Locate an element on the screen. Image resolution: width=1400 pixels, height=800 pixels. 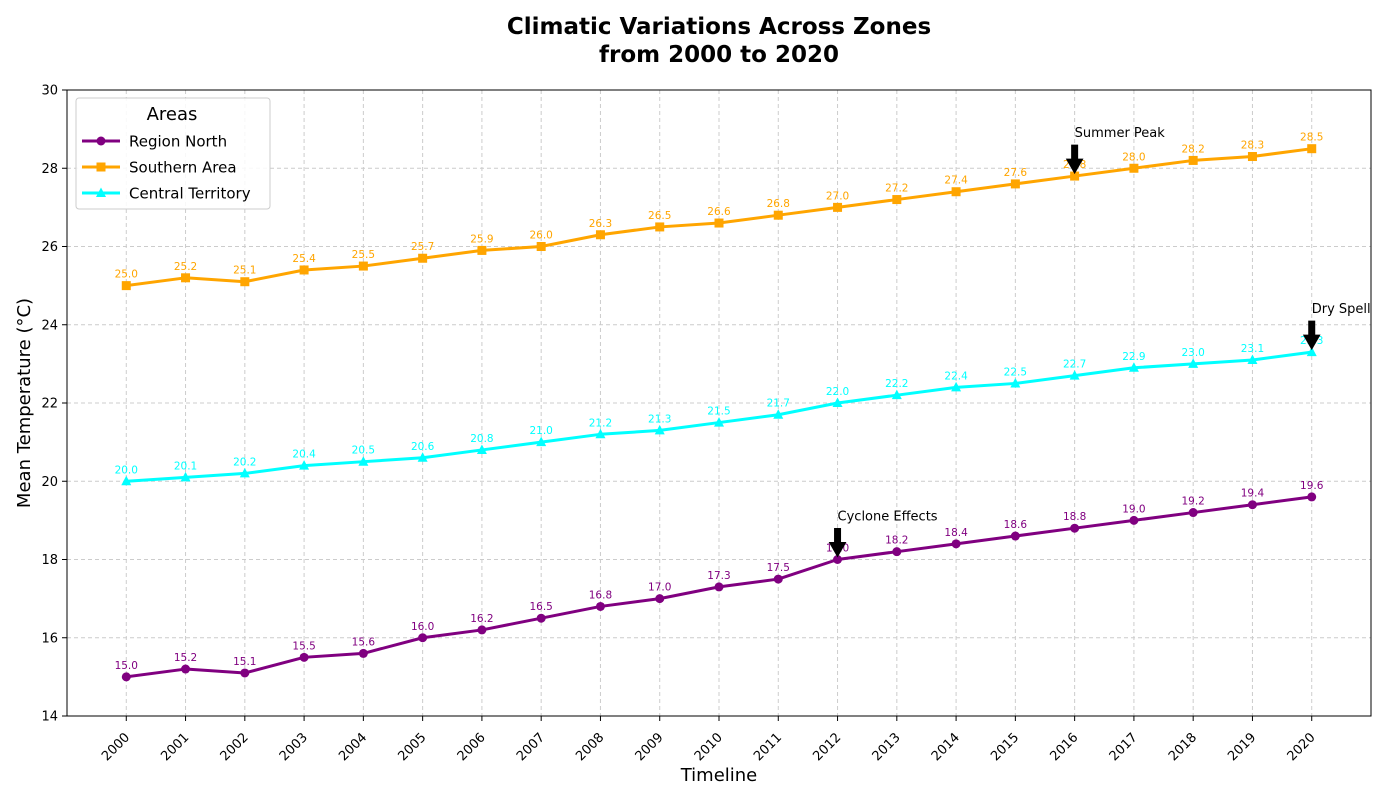
y-tick-label: 14 is located at coordinates (49, 717).